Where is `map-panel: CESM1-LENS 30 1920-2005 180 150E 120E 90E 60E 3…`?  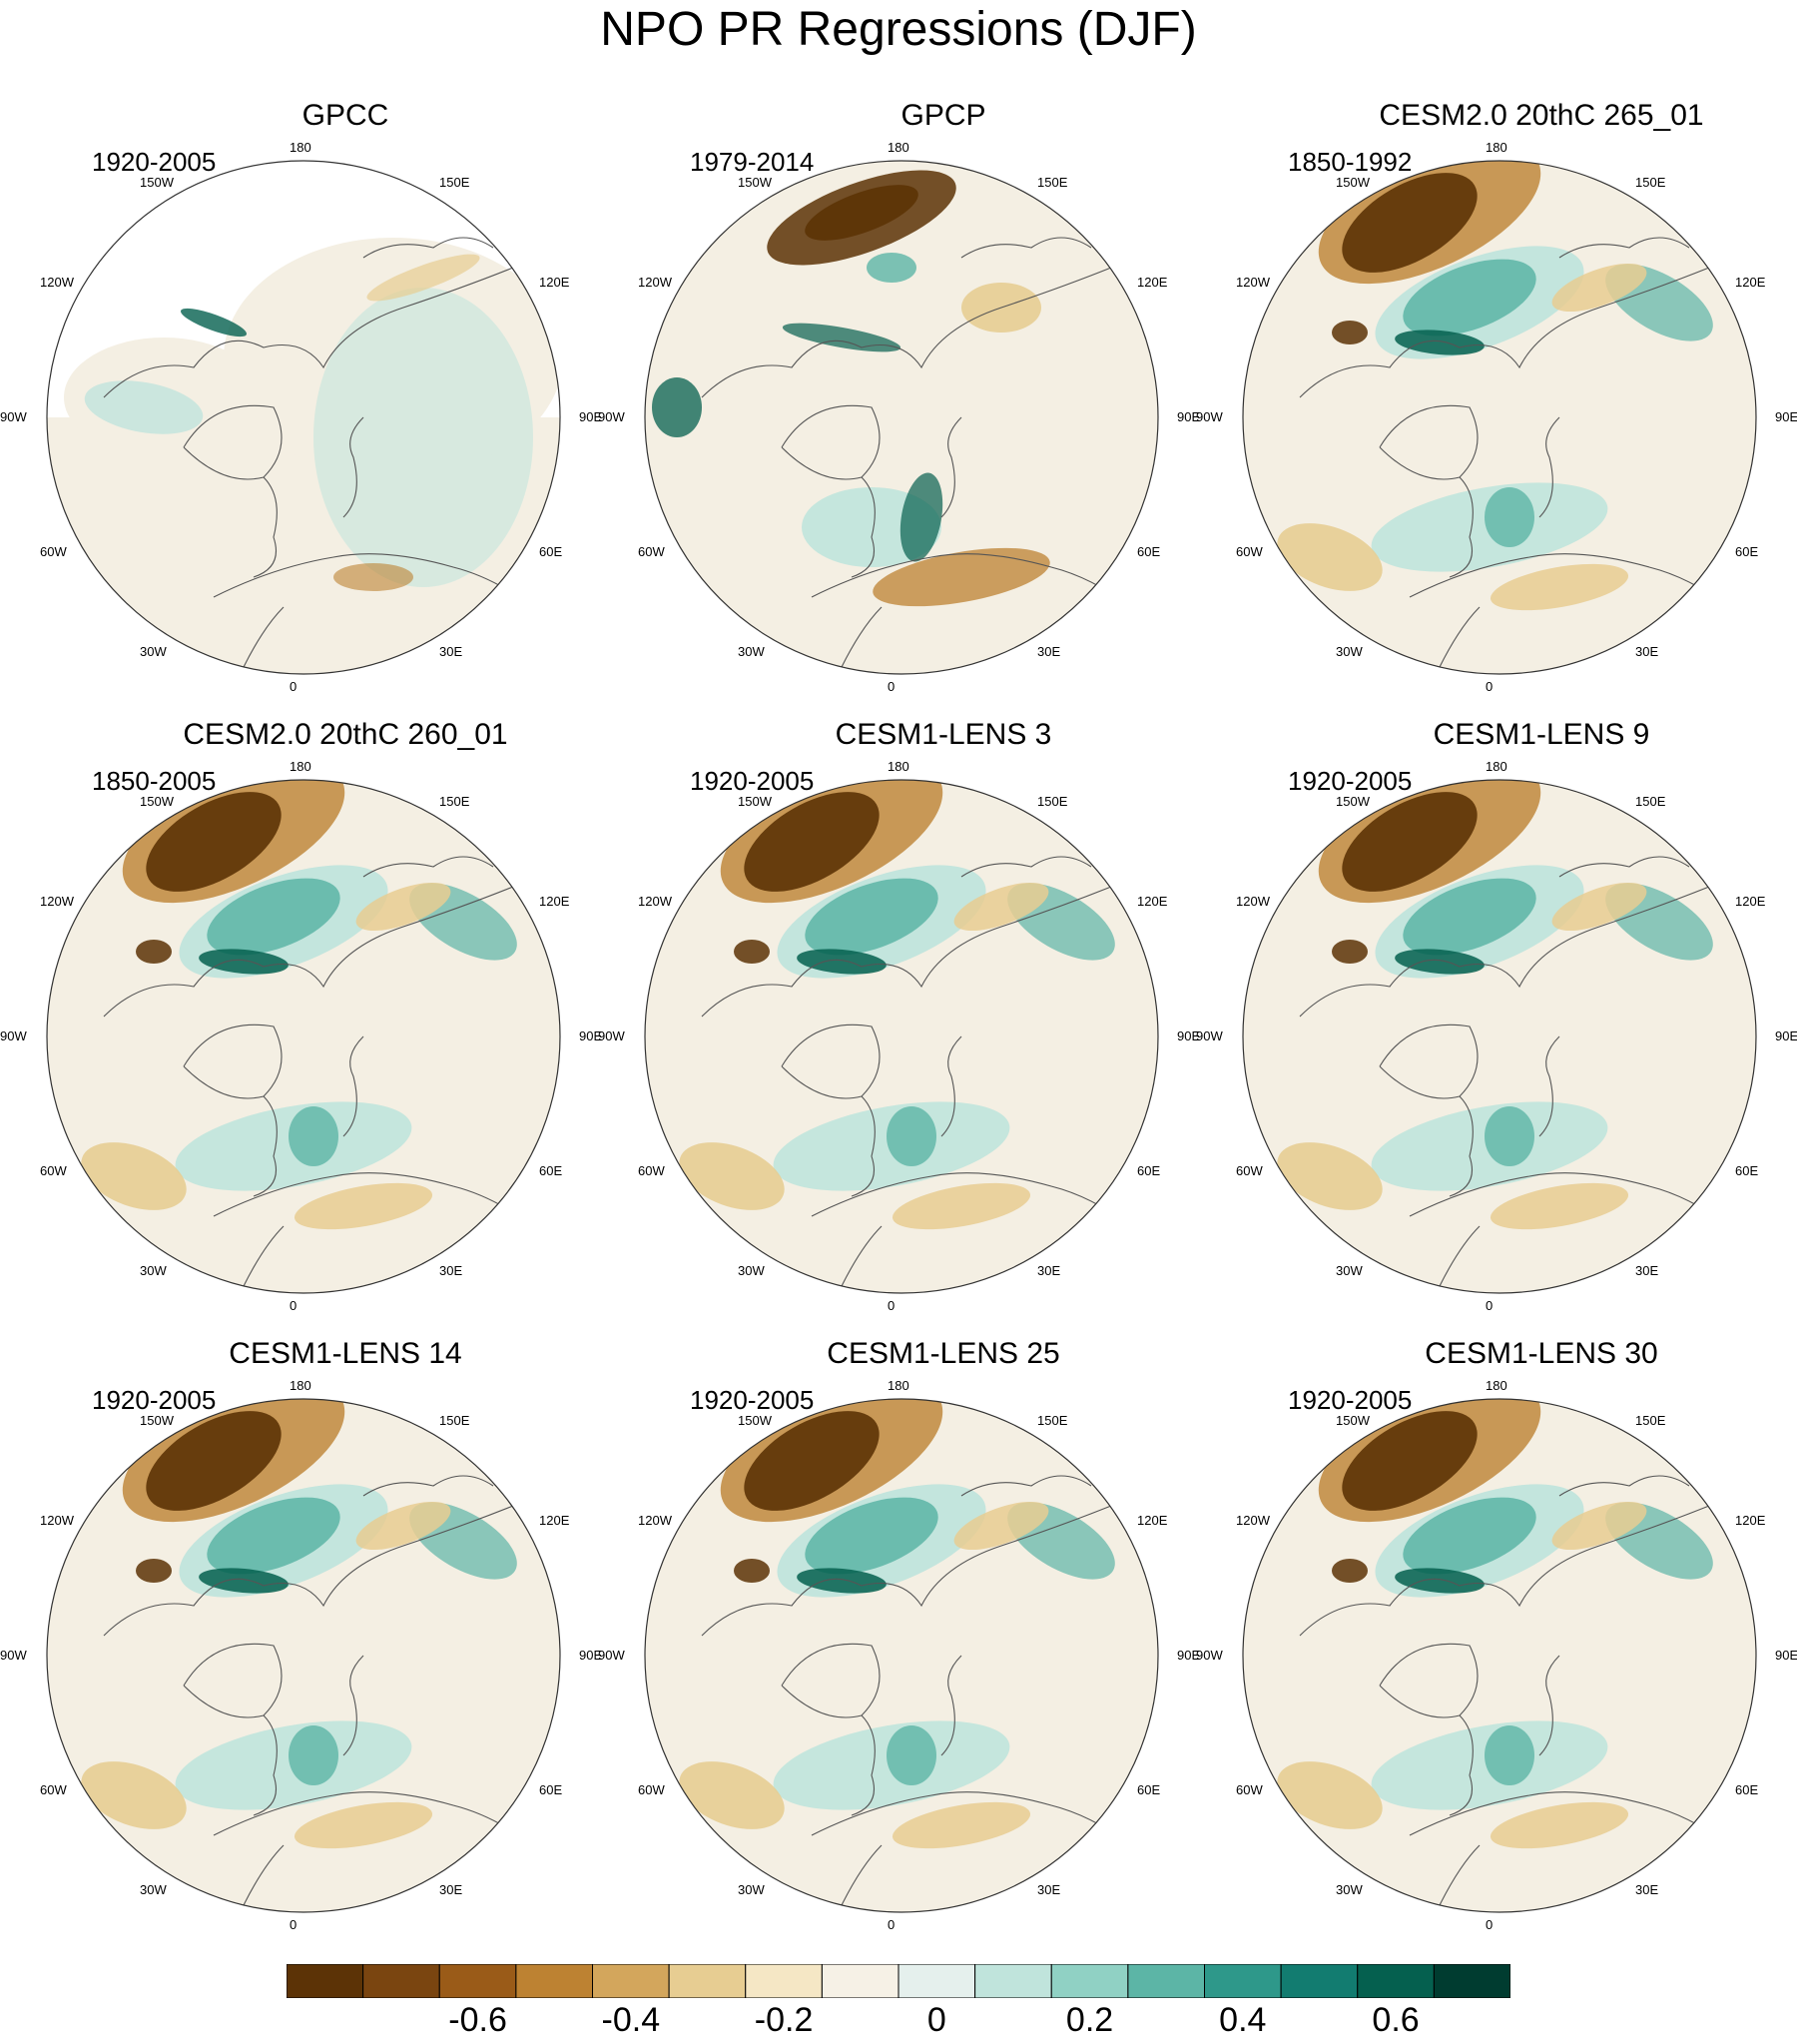 map-panel: CESM1-LENS 30 1920-2005 180 150E 120E 90E 60E 3… is located at coordinates (1496, 1645).